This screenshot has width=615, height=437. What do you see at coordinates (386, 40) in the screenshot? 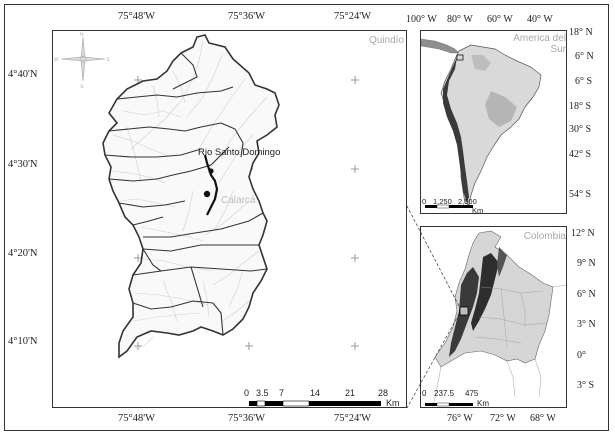
I see `main-map-region-title: Quindío` at bounding box center [386, 40].